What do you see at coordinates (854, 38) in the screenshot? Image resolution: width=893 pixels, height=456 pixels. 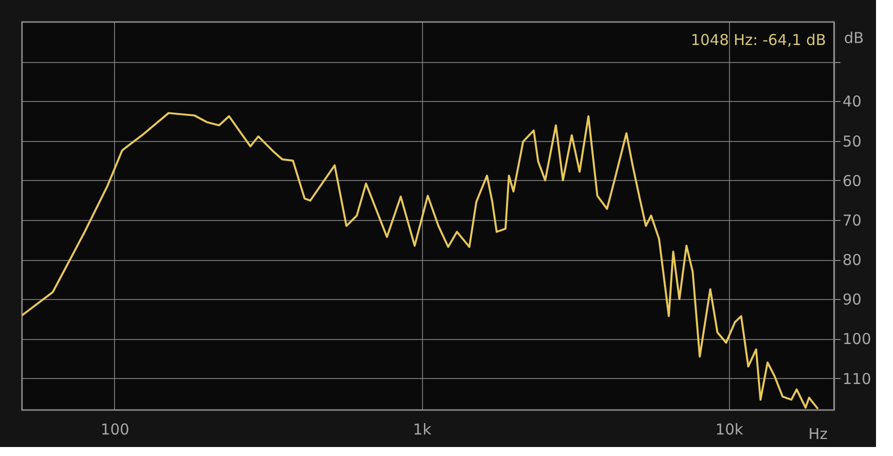 I see `y-axis-title: dB` at bounding box center [854, 38].